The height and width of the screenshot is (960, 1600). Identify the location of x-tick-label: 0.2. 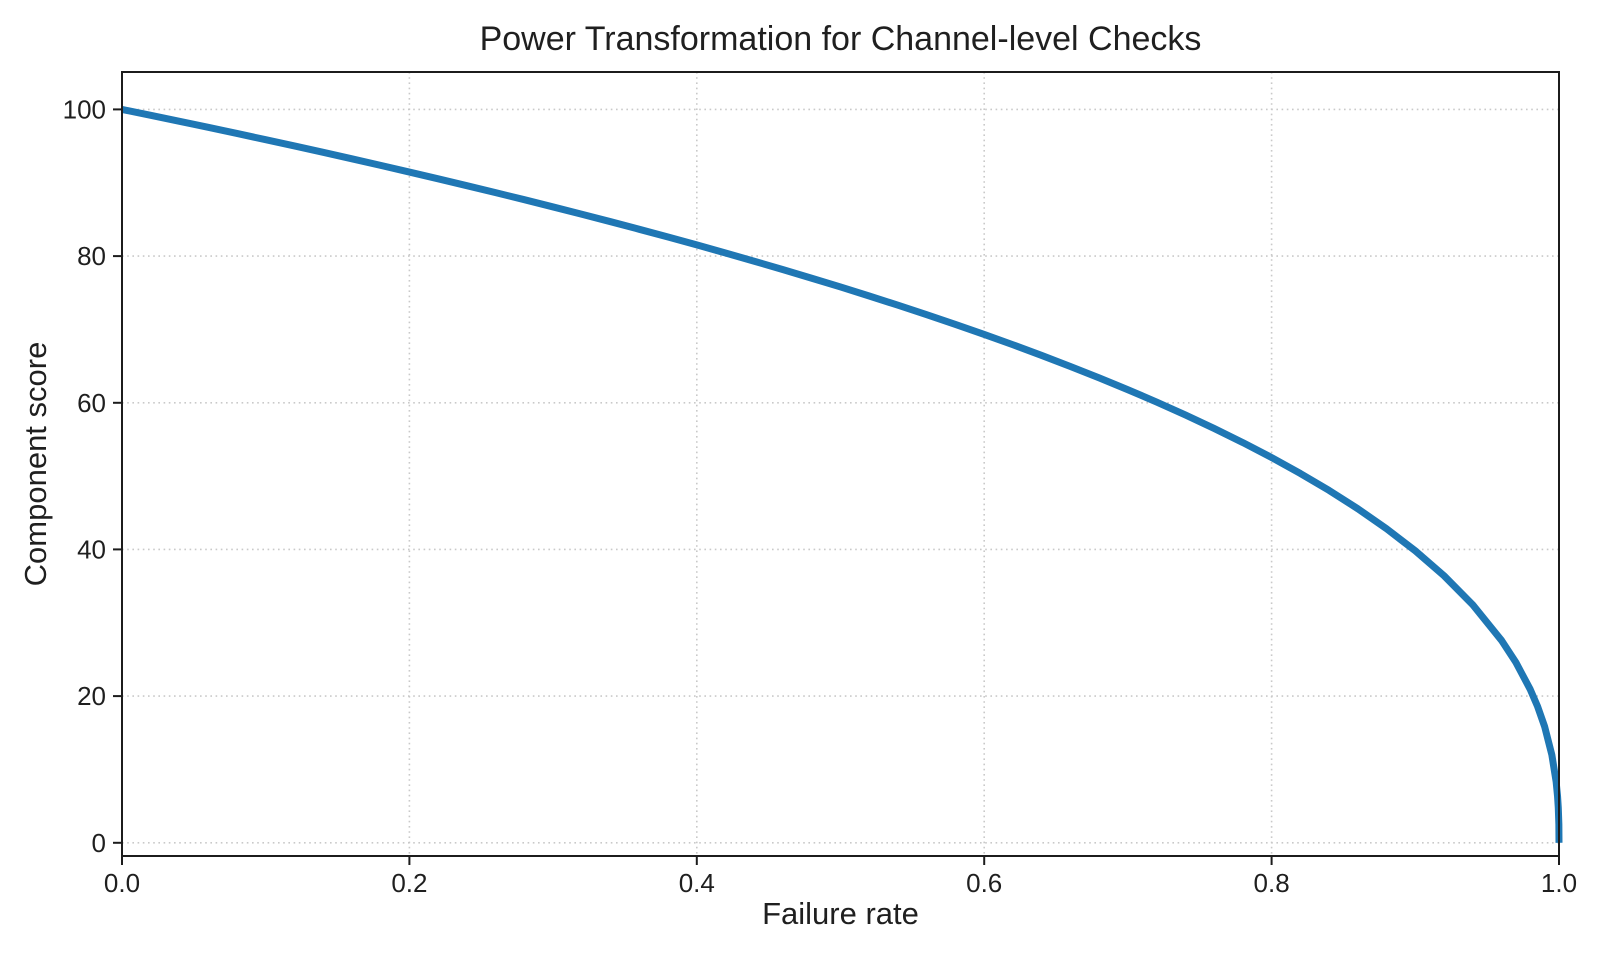
(409, 883).